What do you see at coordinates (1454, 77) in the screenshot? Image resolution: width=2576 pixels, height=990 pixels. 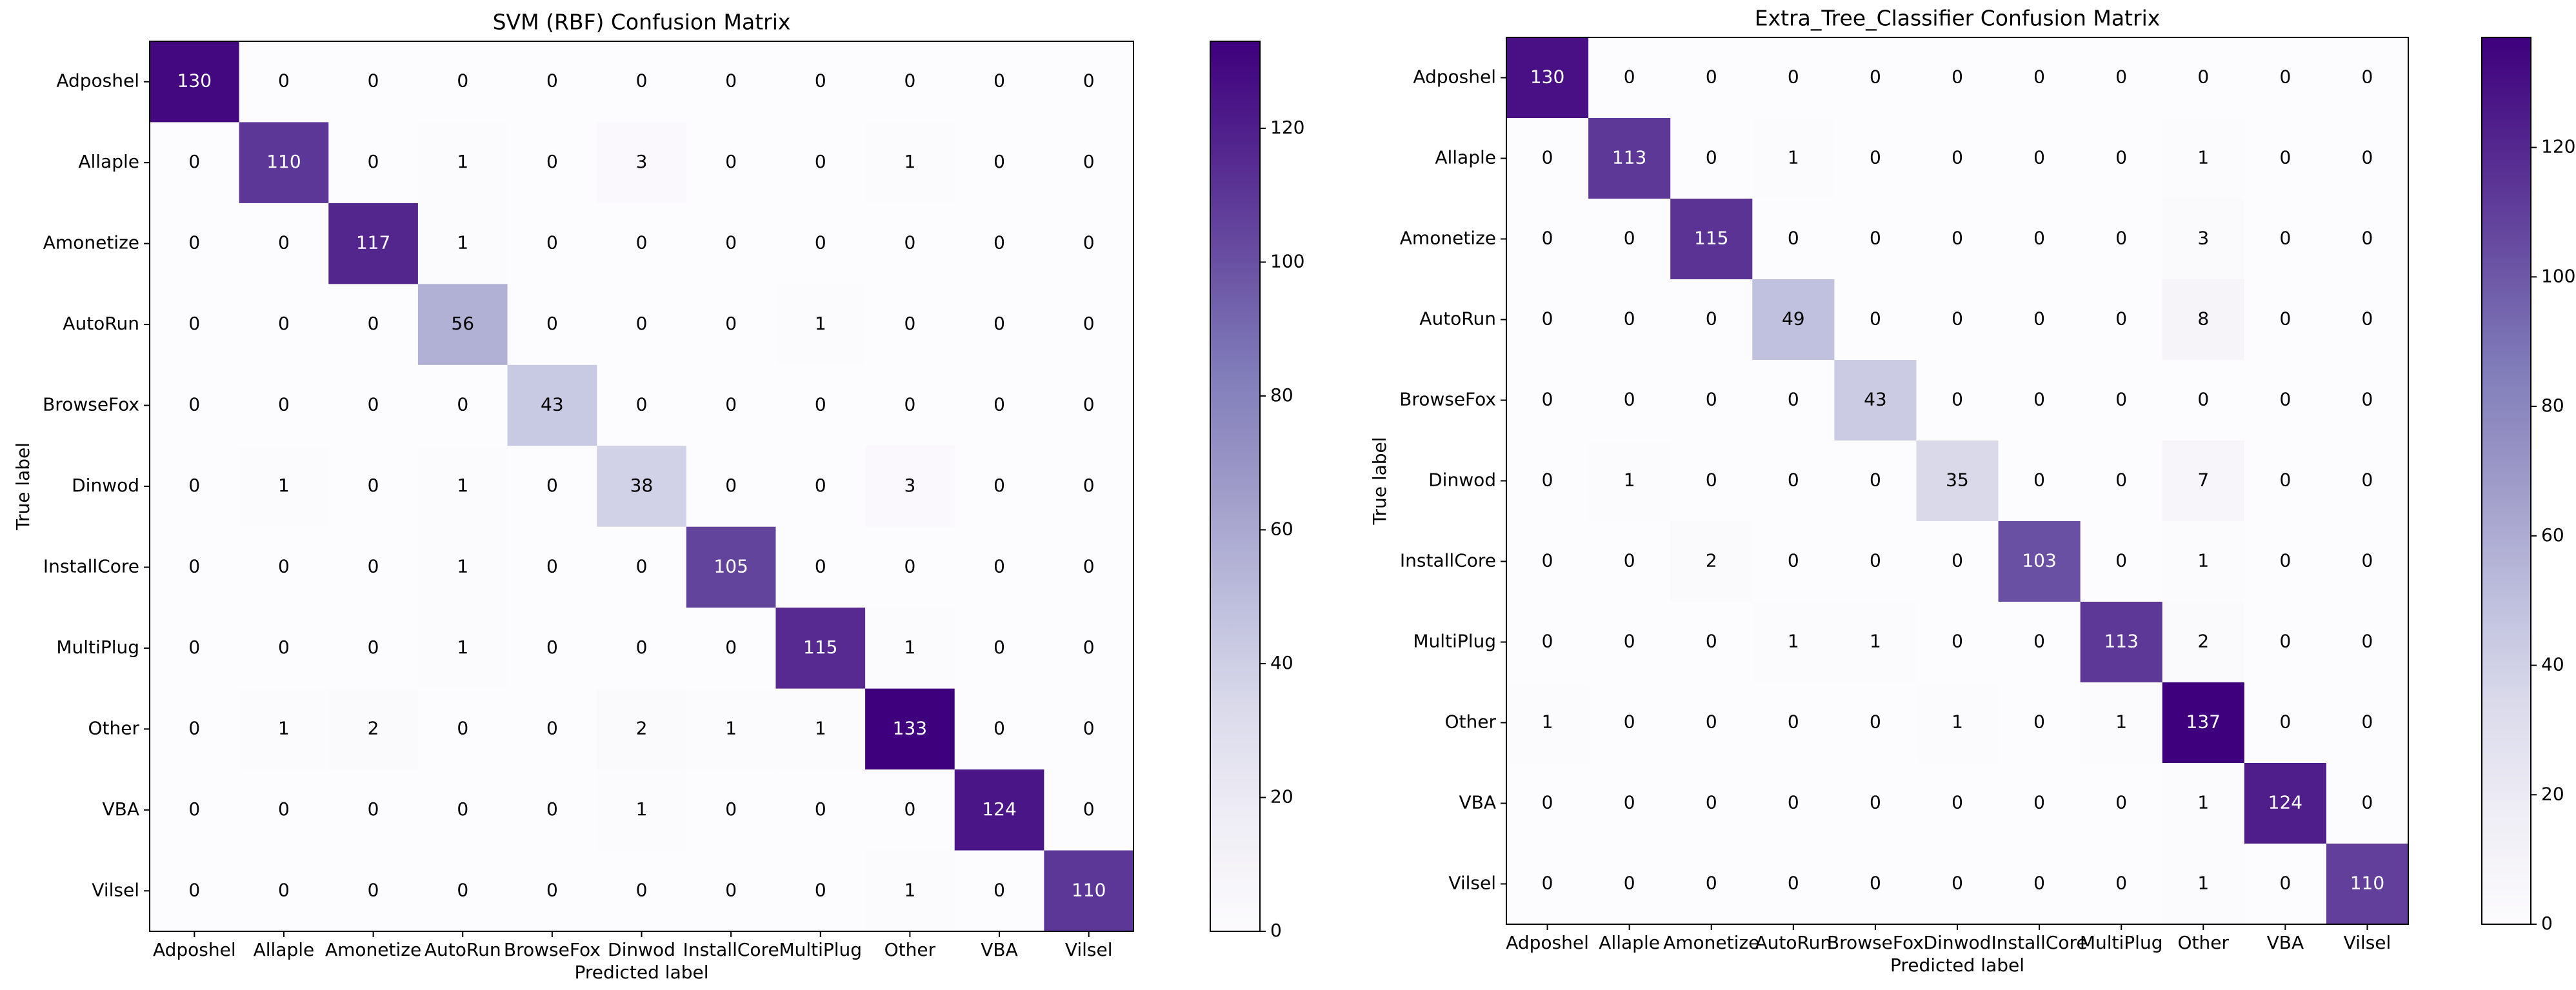 I see `y-tick-label: Adposhel` at bounding box center [1454, 77].